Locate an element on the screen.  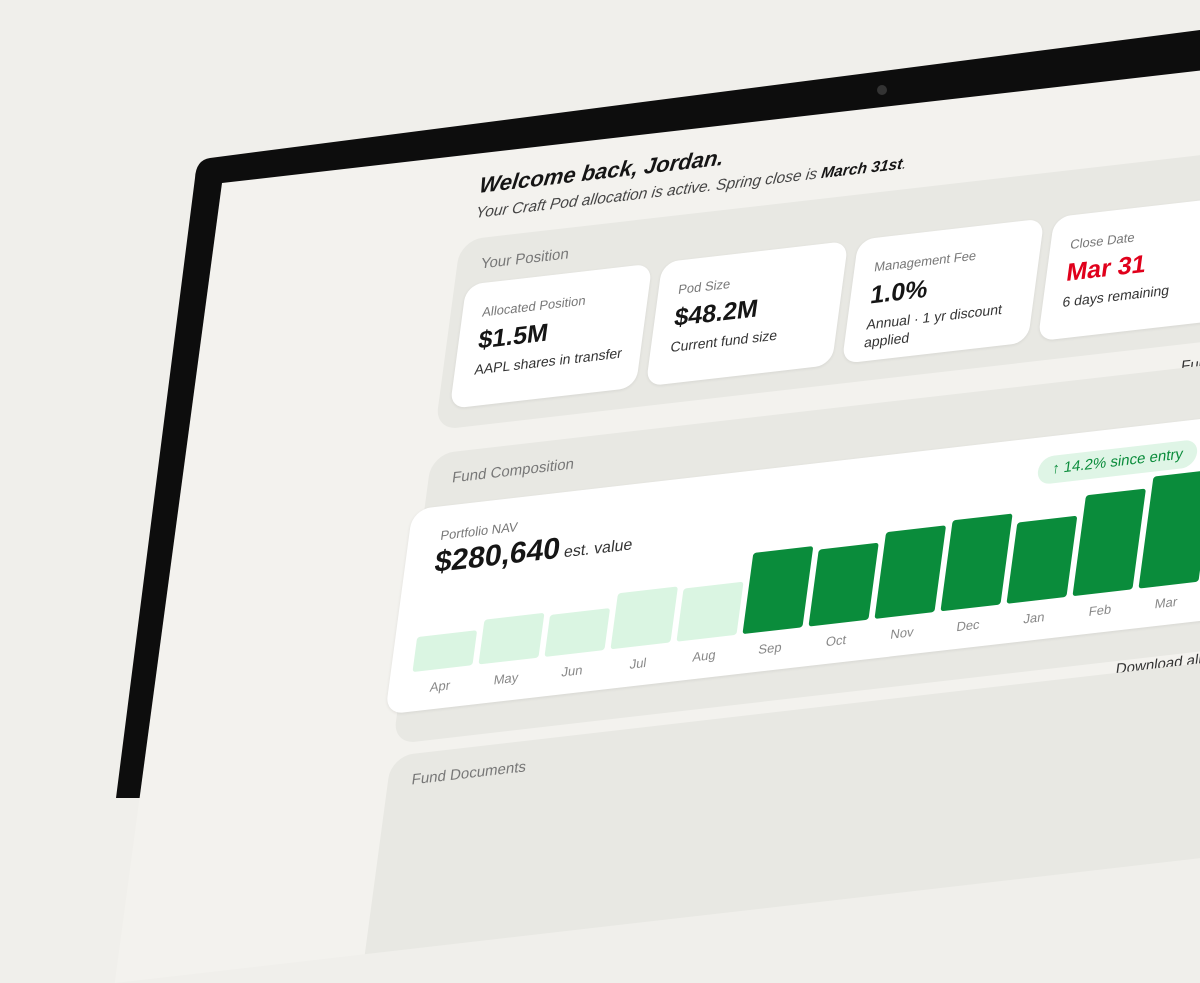
card-value: $1.5M is located at coordinates (513, 337).